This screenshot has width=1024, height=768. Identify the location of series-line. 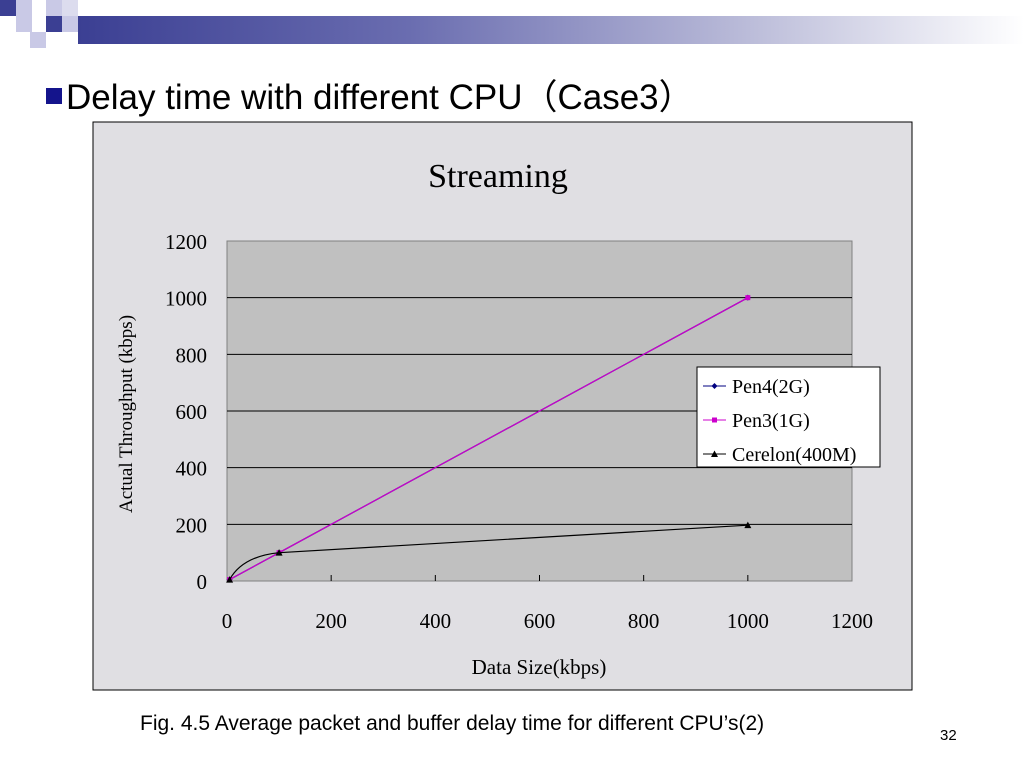
(488, 552).